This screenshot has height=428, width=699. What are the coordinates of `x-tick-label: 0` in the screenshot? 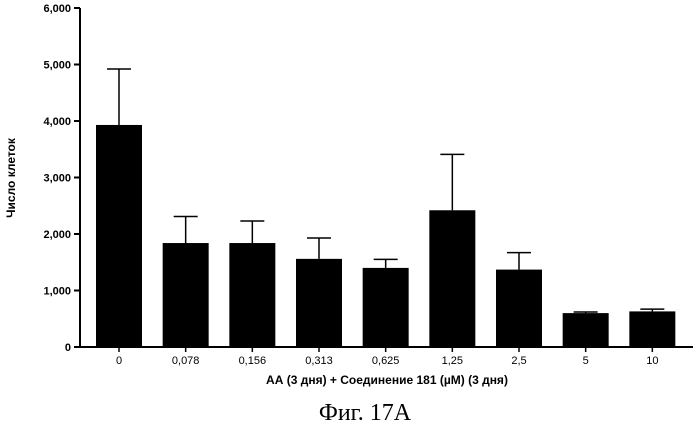 It's located at (119, 361).